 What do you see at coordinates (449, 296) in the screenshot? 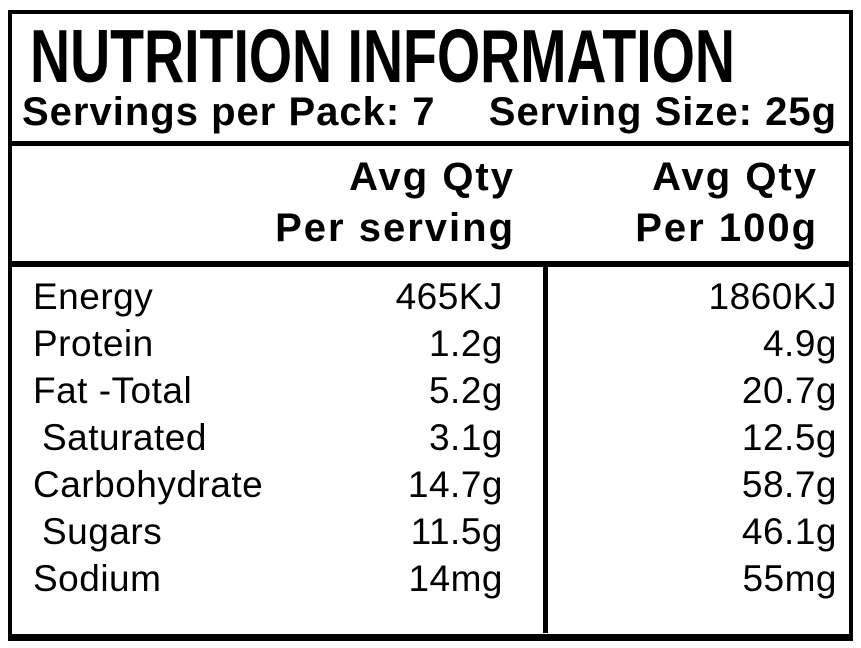
I see `per-serving-value: 465KJ` at bounding box center [449, 296].